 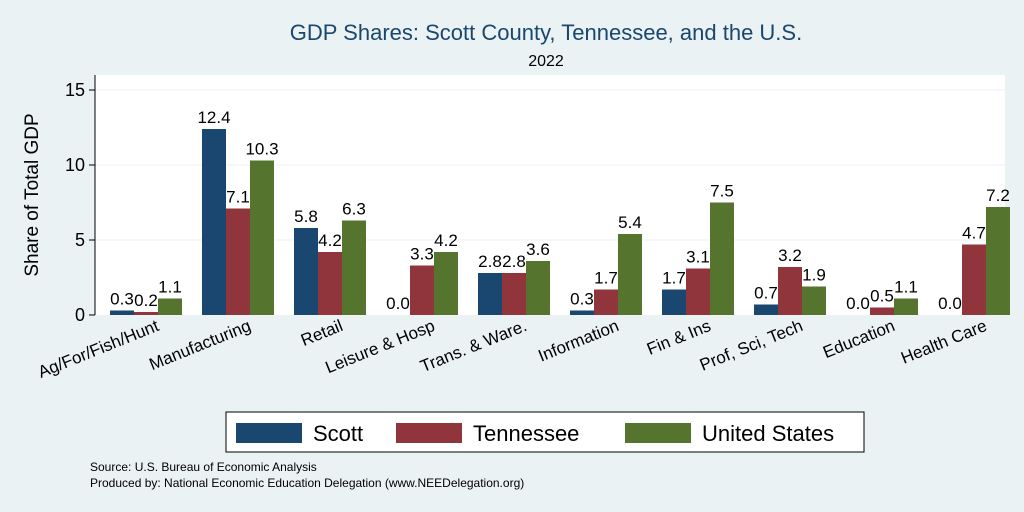 I want to click on data-label: 0.7, so click(x=766, y=293).